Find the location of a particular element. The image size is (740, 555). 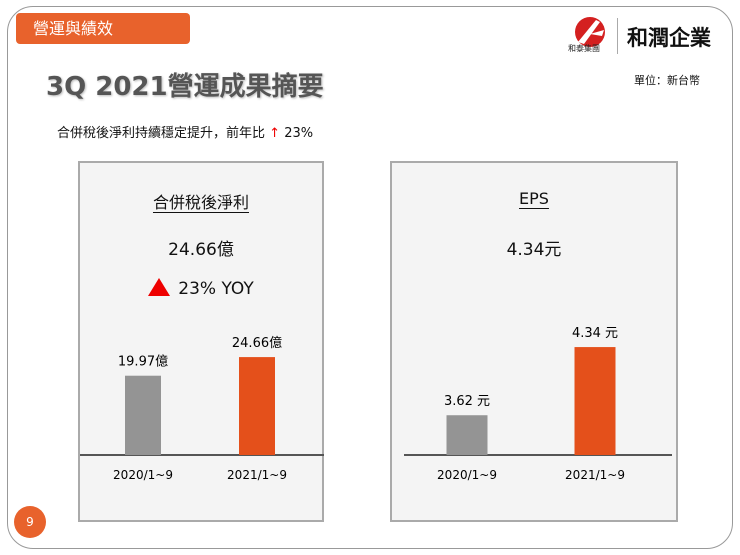

yoy-text: 23% YOY is located at coordinates (216, 289).